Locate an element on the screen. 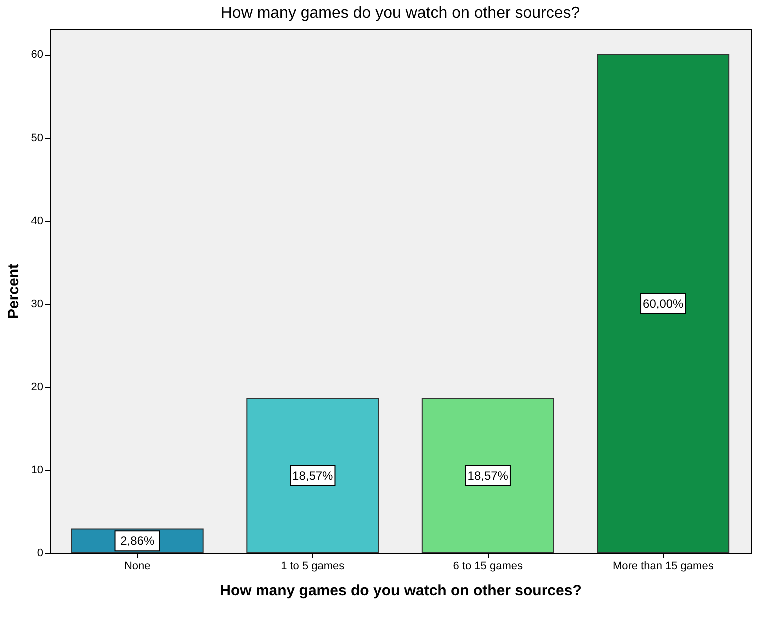 The height and width of the screenshot is (622, 775). y-tick-label: 10 is located at coordinates (37, 470).